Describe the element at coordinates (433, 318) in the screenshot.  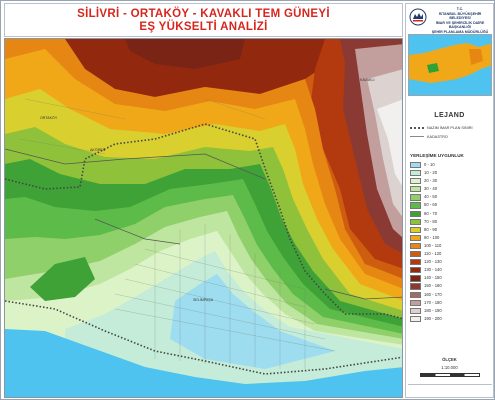
I see `legend-class-label: 190 - 200` at that location.